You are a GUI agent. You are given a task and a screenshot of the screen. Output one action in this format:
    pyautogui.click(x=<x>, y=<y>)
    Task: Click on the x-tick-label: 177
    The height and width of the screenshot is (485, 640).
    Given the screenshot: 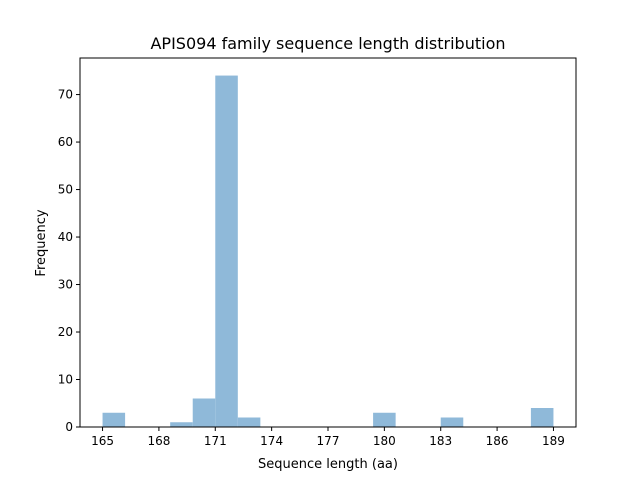 What is the action you would take?
    pyautogui.click(x=328, y=441)
    